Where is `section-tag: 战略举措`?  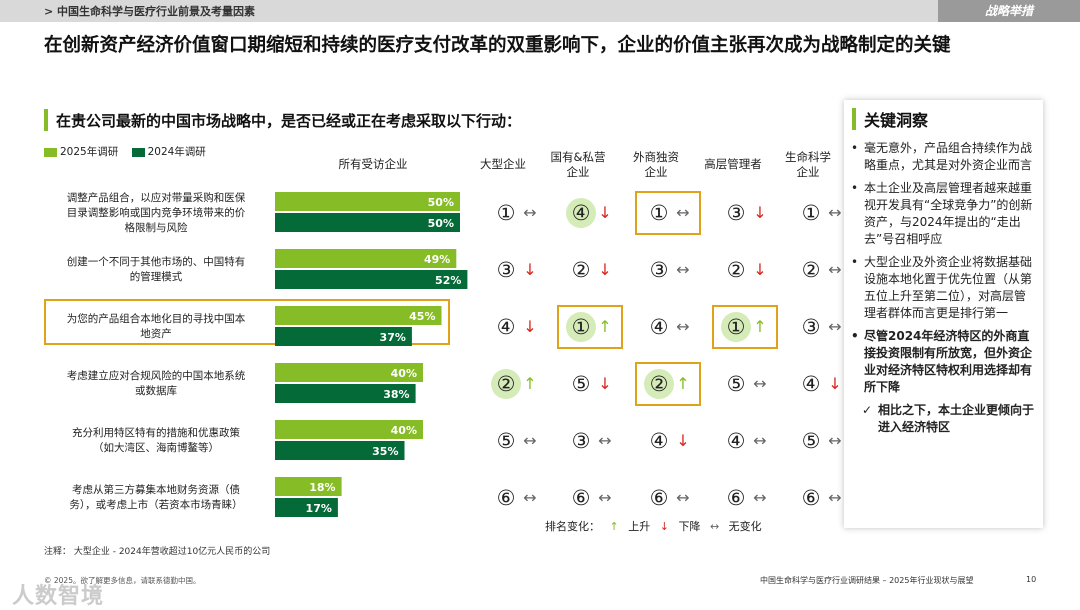 section-tag: 战略举措 is located at coordinates (1009, 11).